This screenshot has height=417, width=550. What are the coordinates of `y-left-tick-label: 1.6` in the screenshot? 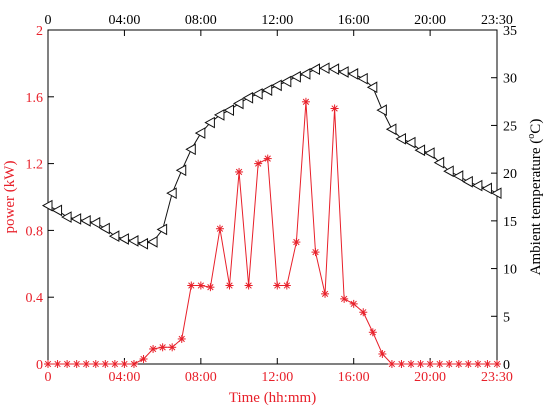 It's located at (35, 98).